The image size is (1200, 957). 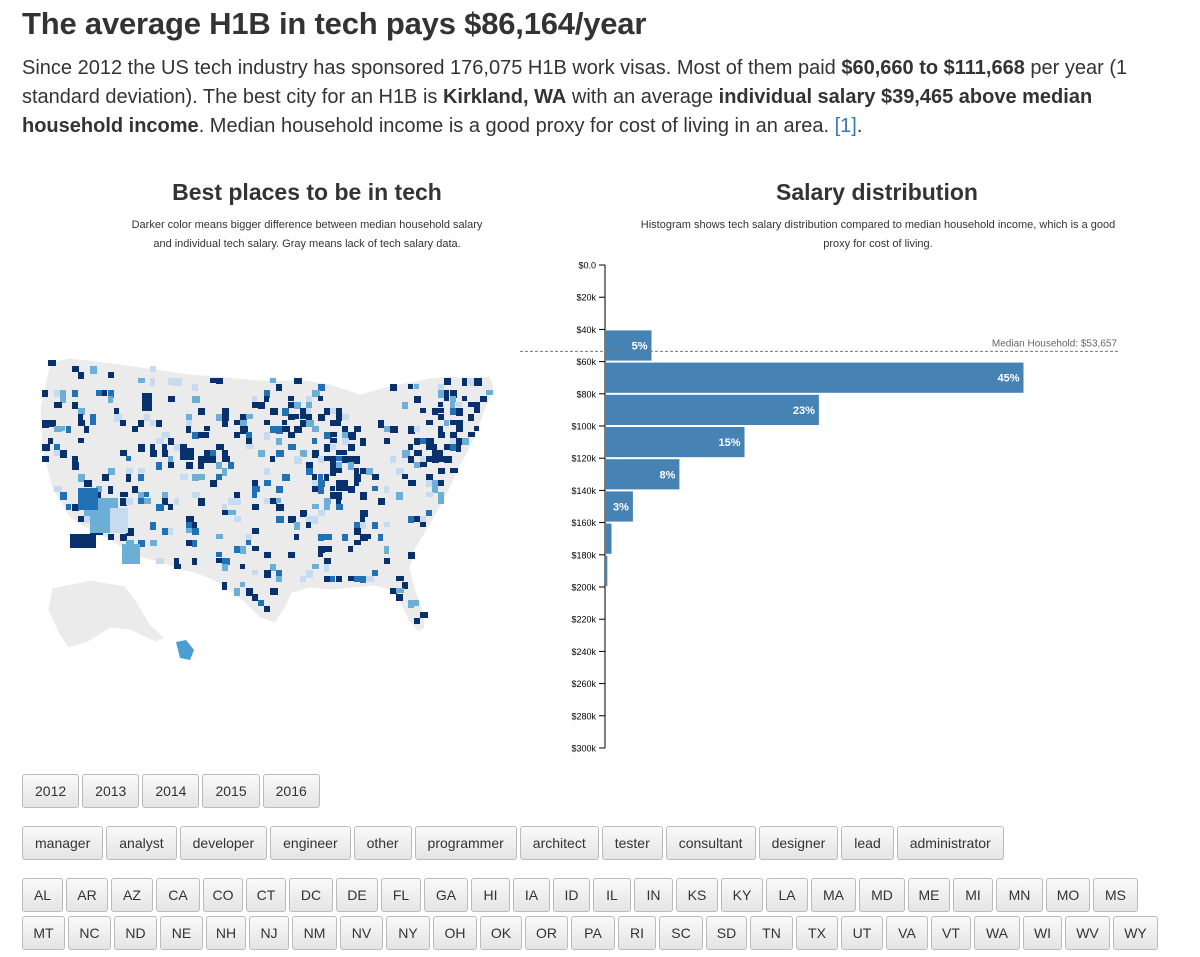 What do you see at coordinates (51, 791) in the screenshot?
I see `year-2012-button: 2012` at bounding box center [51, 791].